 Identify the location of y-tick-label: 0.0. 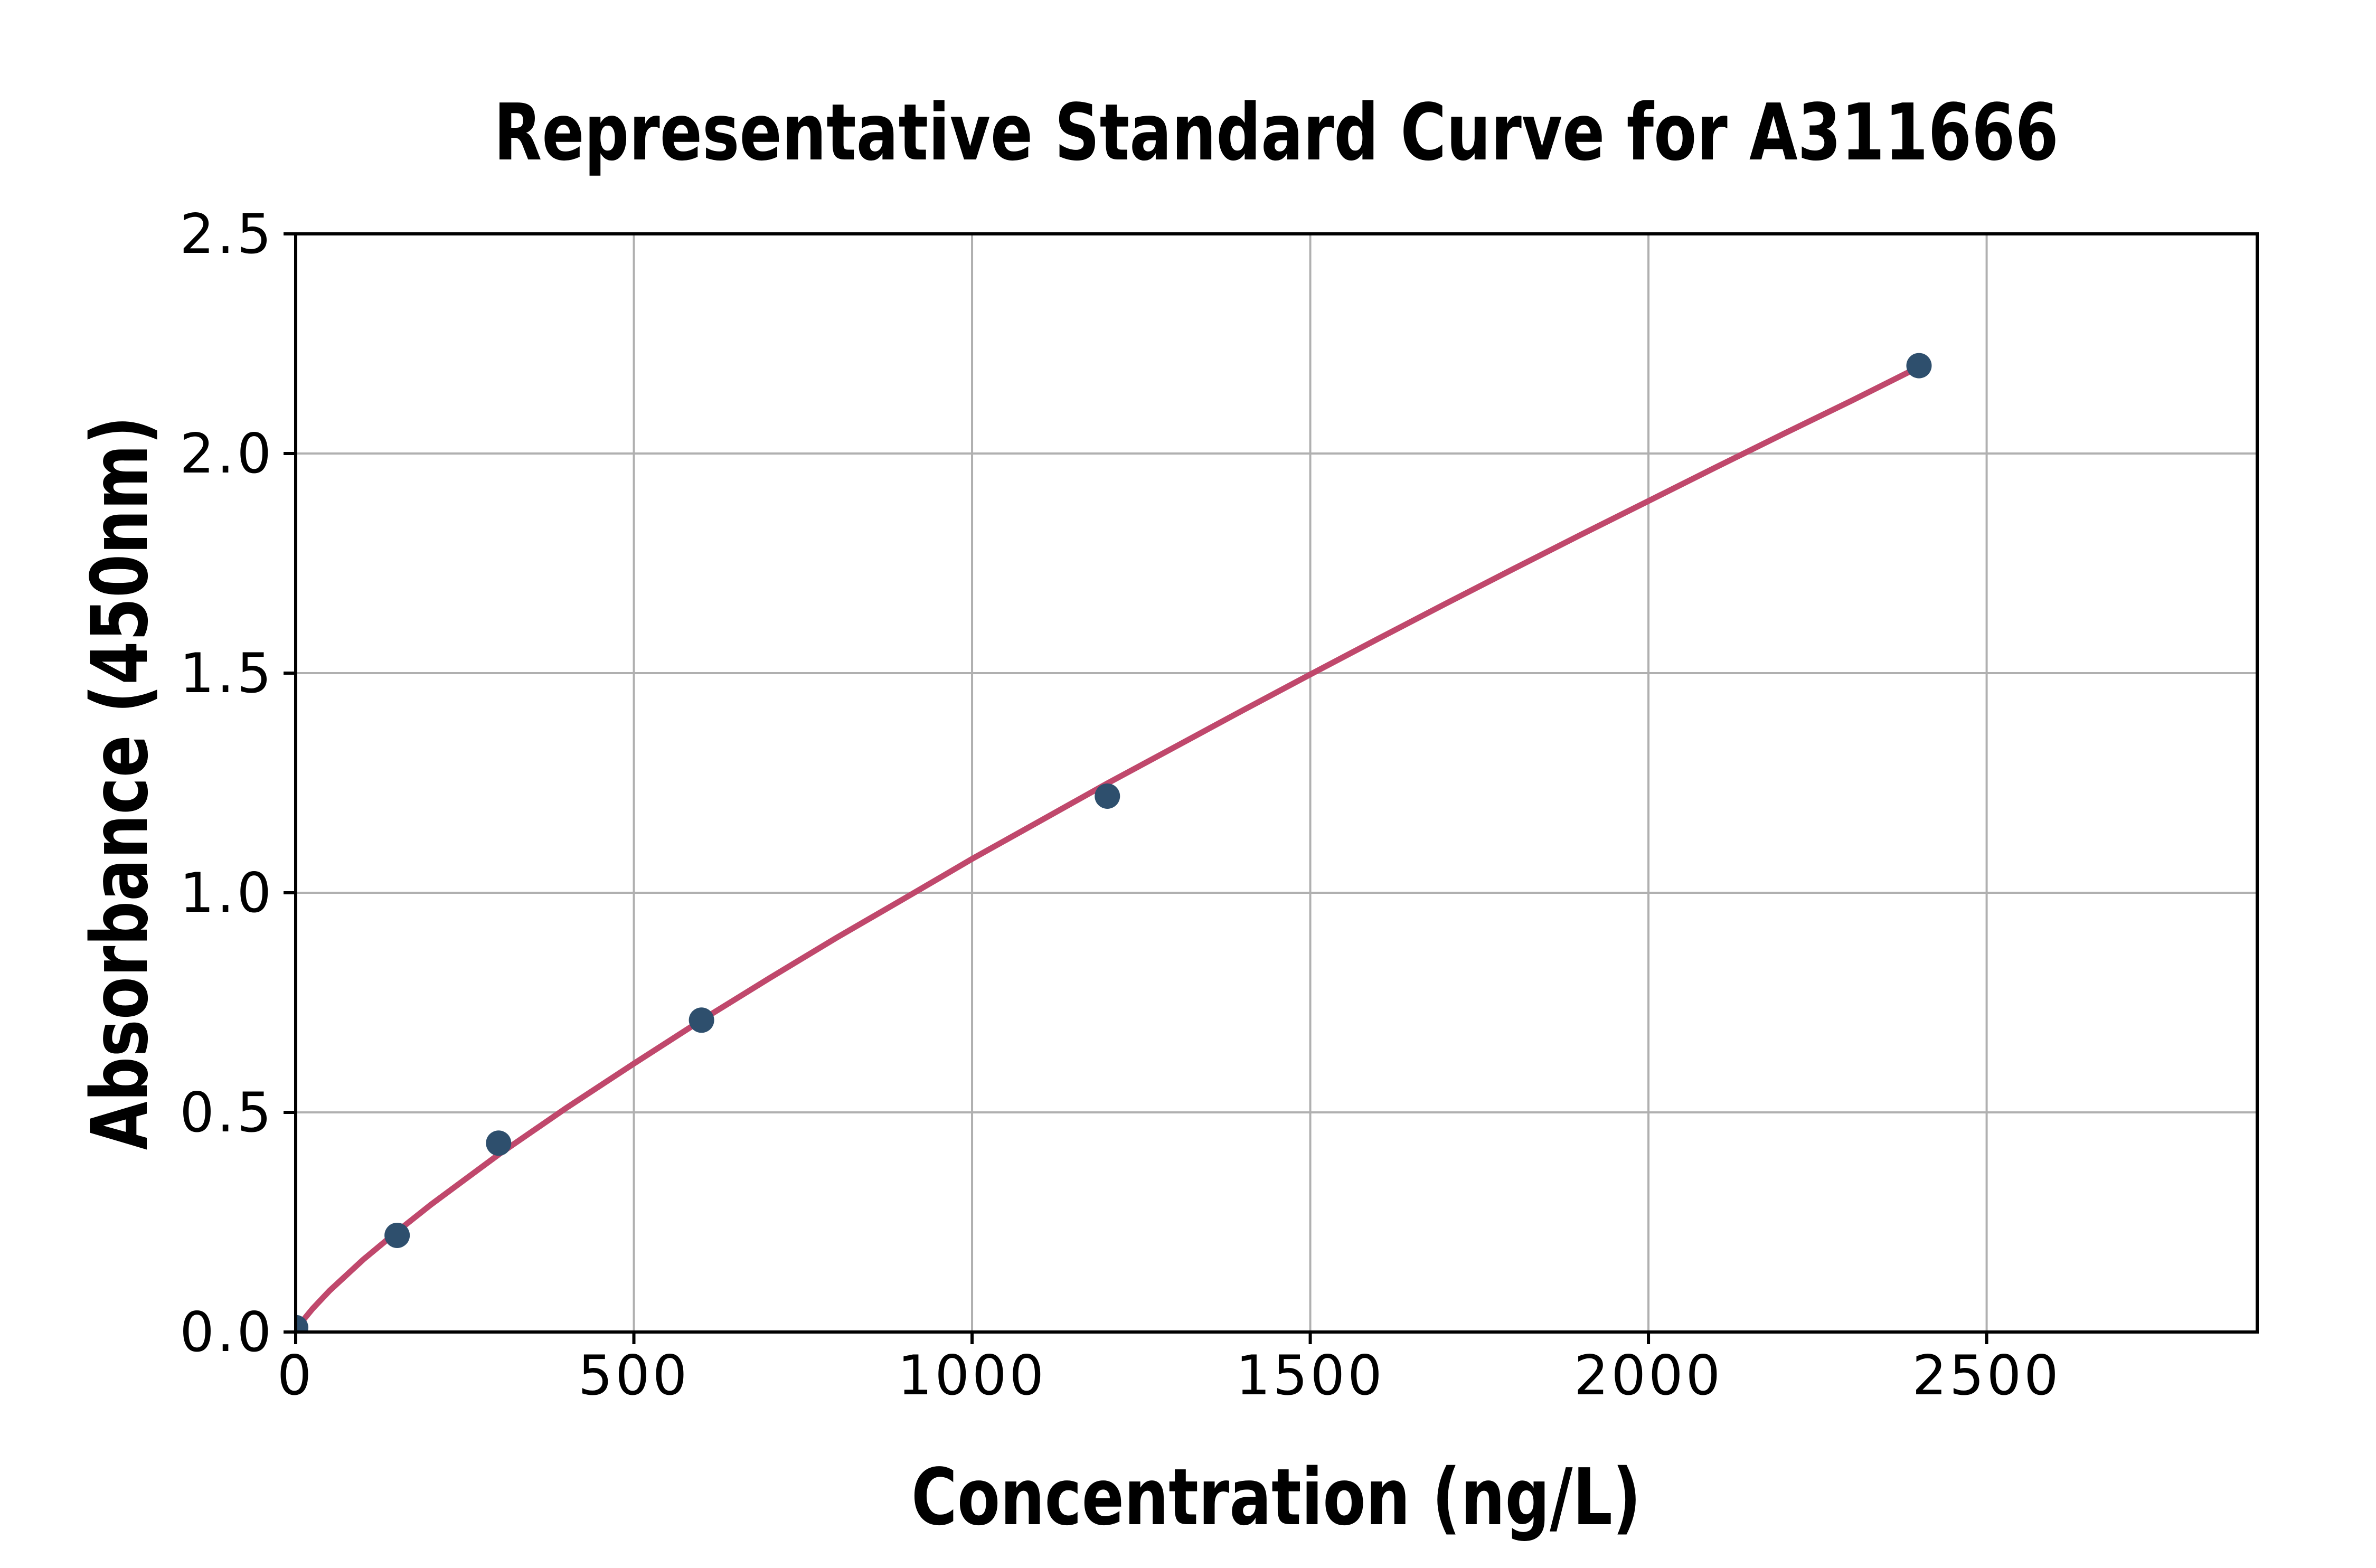
(227, 1333).